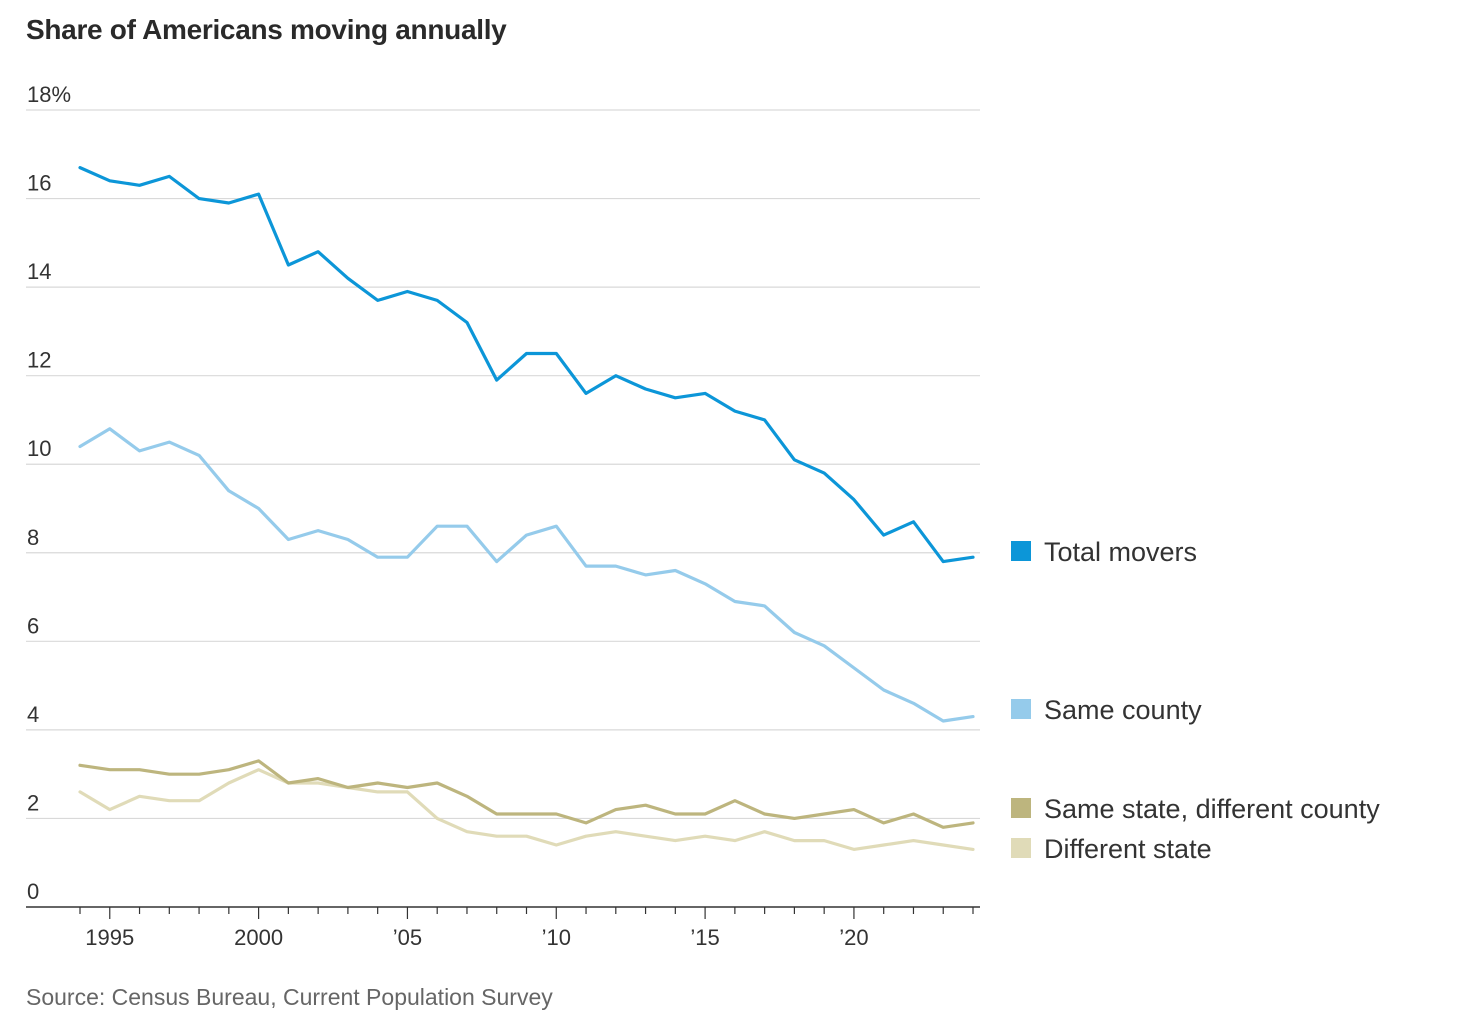  What do you see at coordinates (39, 360) in the screenshot?
I see `y-tick-label: 12` at bounding box center [39, 360].